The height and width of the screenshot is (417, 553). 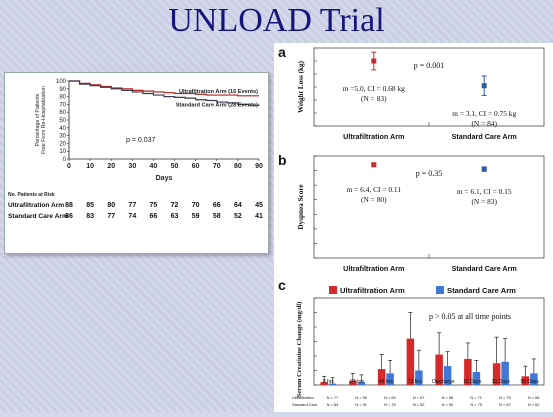 What do you see at coordinates (386, 382) in the screenshot?
I see `category-label: 48 hrs` at bounding box center [386, 382].